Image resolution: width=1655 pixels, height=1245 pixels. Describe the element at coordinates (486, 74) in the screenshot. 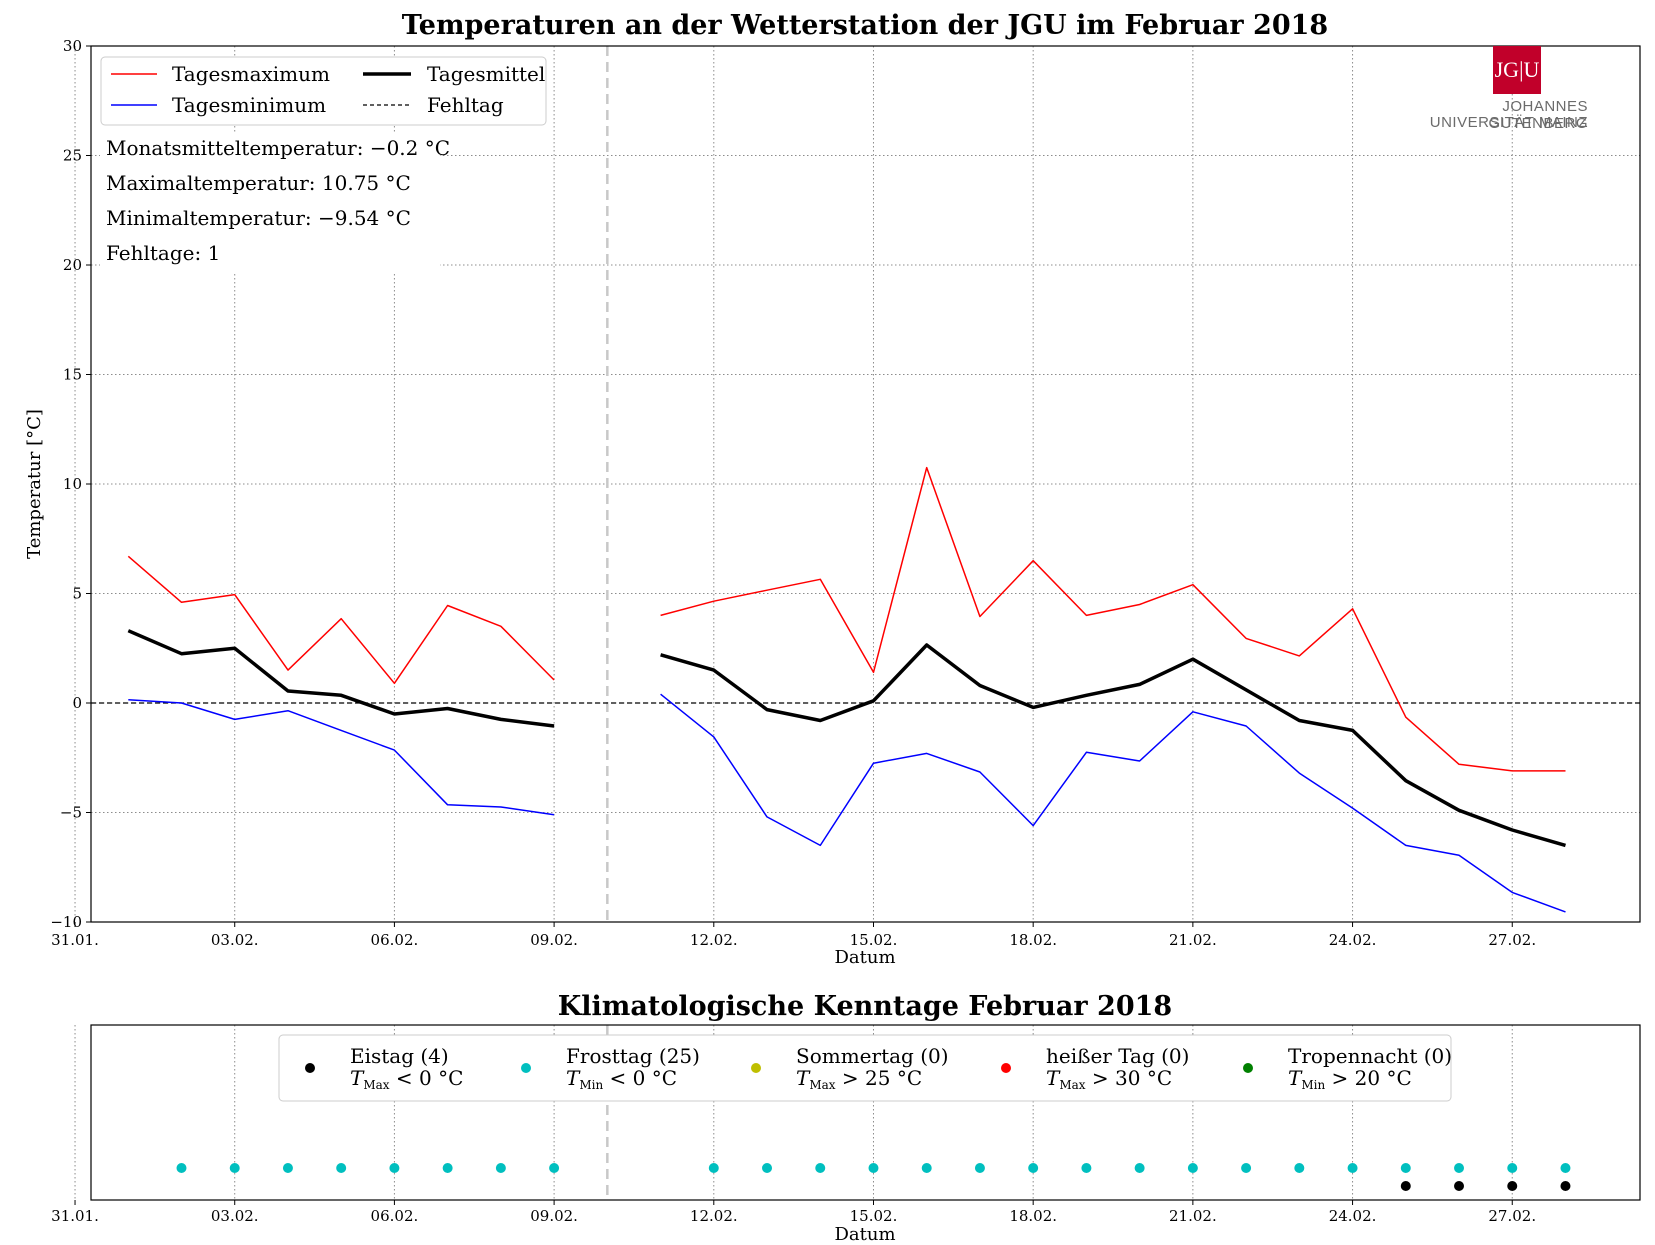

I see `legend-label-tagesmittel: Tagesmittel` at that location.